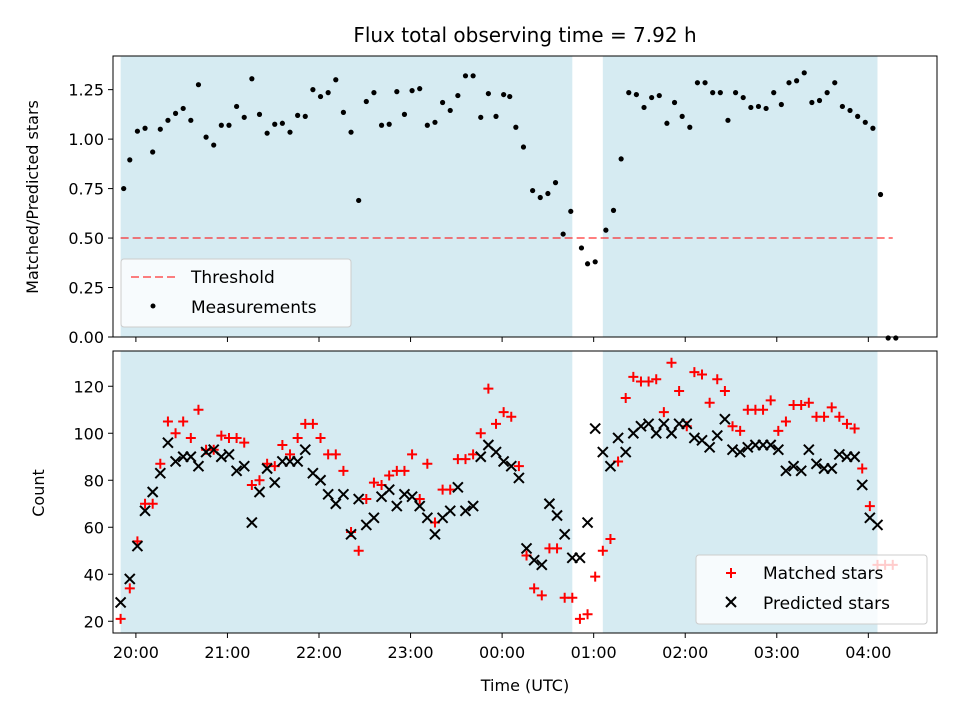 Image resolution: width=960 pixels, height=720 pixels. Describe the element at coordinates (94, 621) in the screenshot. I see `y-tick-label: 20` at that location.